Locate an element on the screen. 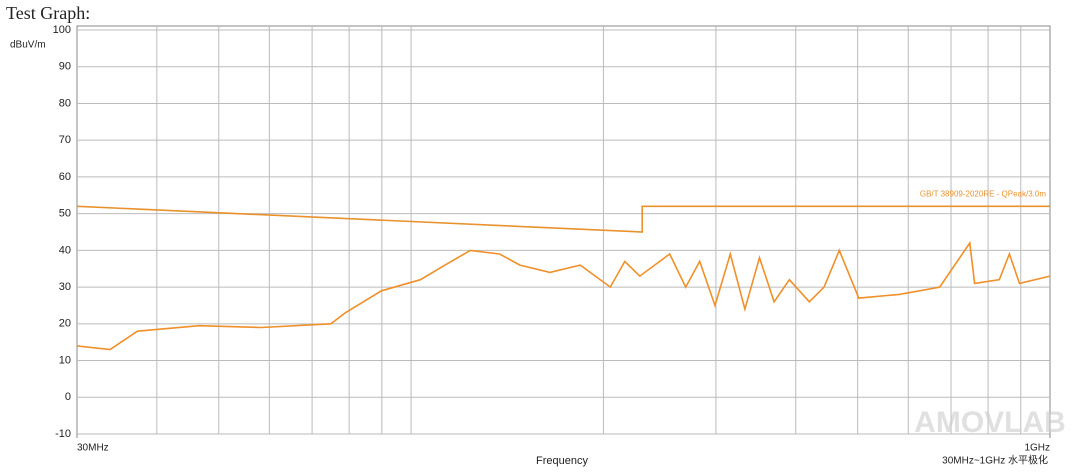 The width and height of the screenshot is (1080, 473). y-tick-label: 70 is located at coordinates (65, 140).